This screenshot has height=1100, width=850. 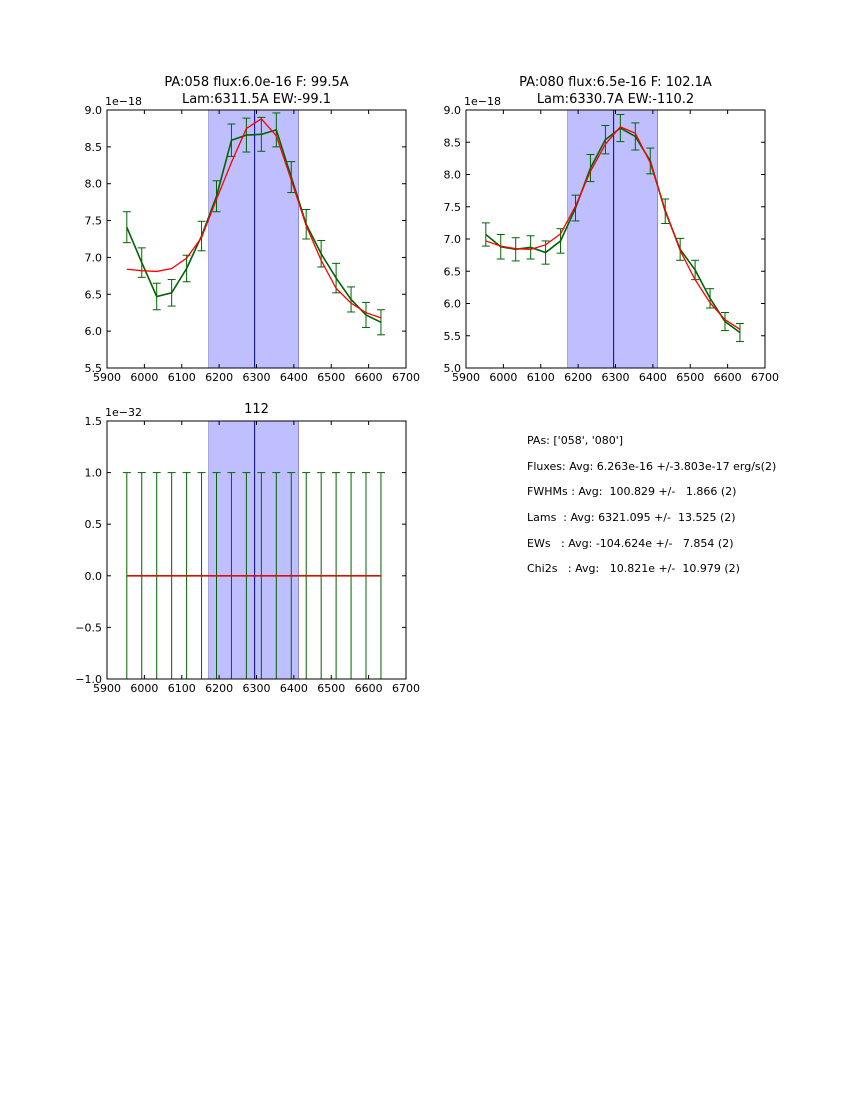 I want to click on stats-ews: EWs : Avg: -104.624e +/- 7.854 (2), so click(x=630, y=543).